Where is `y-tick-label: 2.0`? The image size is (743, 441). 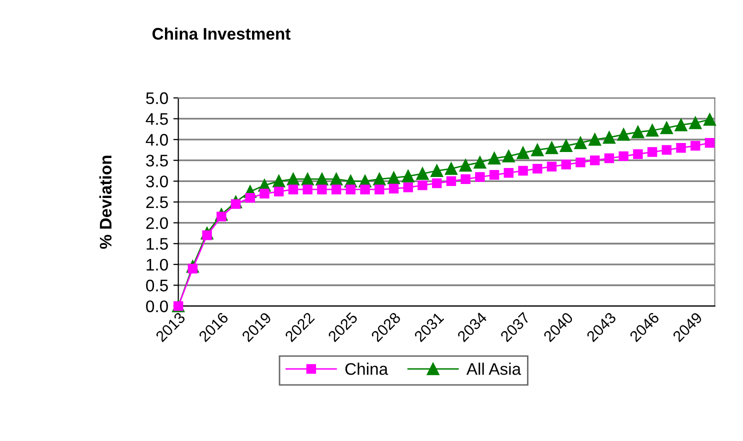
y-tick-label: 2.0 is located at coordinates (157, 223).